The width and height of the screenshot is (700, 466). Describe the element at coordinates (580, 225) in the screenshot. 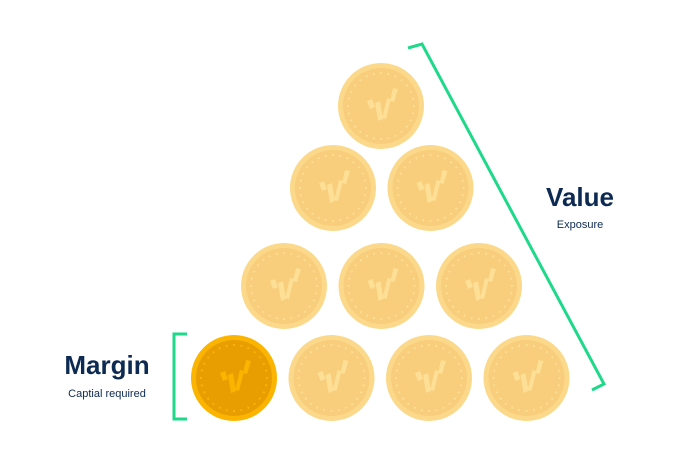

I see `value-subtitle: Exposure` at that location.